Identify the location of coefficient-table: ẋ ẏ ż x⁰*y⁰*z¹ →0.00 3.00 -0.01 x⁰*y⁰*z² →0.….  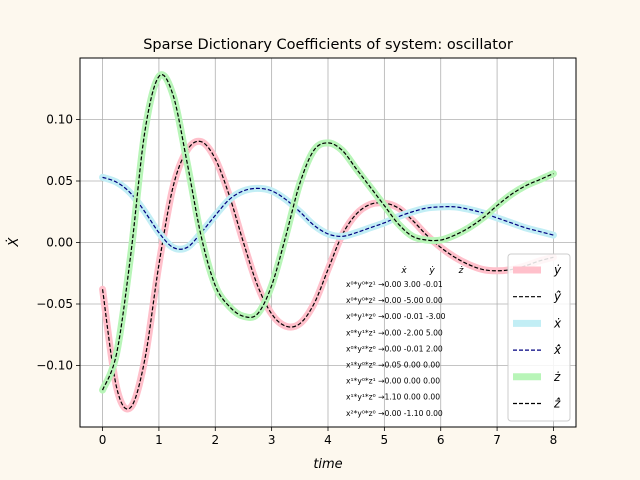
(405, 342).